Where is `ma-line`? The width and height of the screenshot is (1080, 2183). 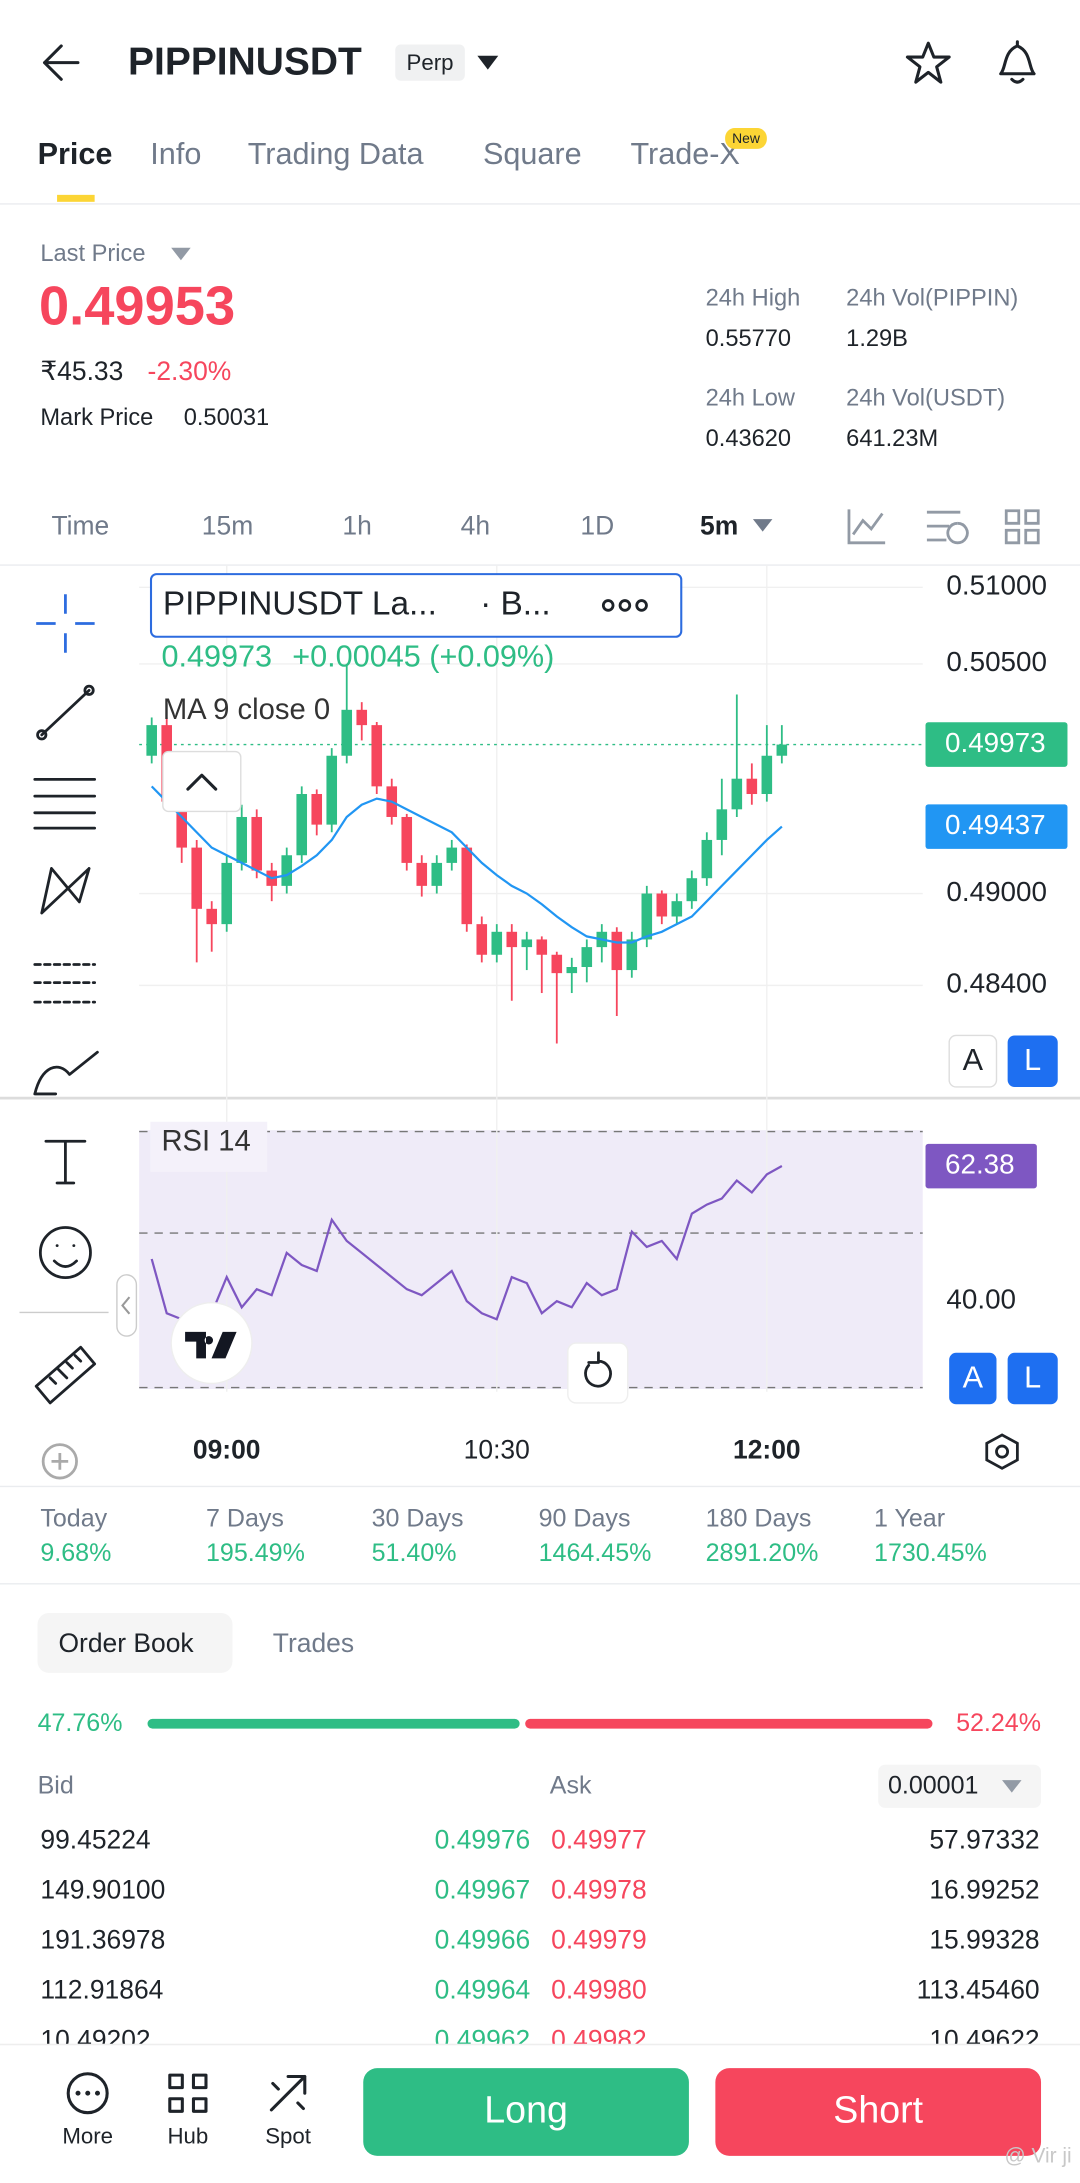
ma-line is located at coordinates (466, 864).